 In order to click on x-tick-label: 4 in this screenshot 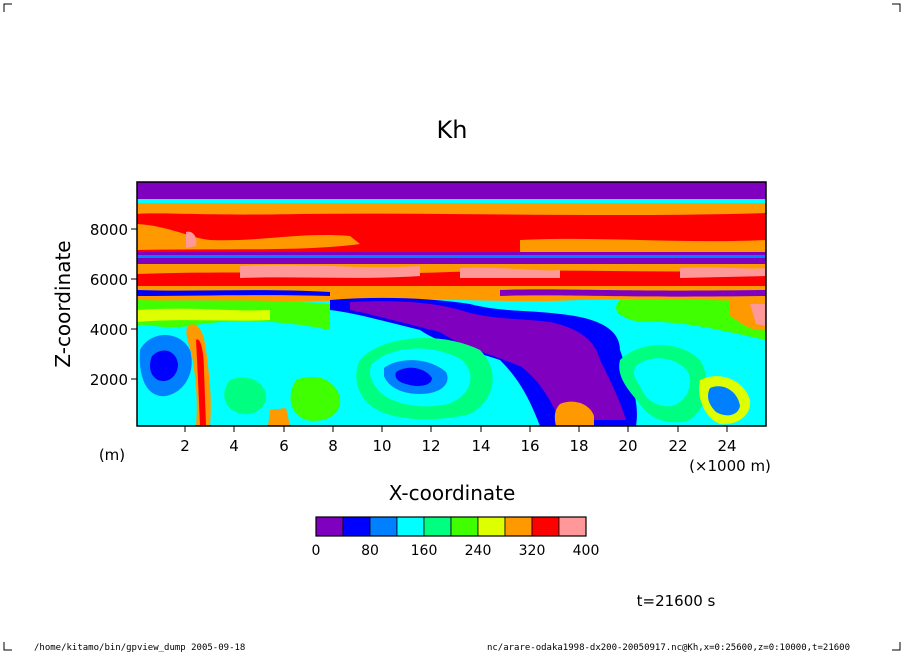, I will do `click(234, 446)`.